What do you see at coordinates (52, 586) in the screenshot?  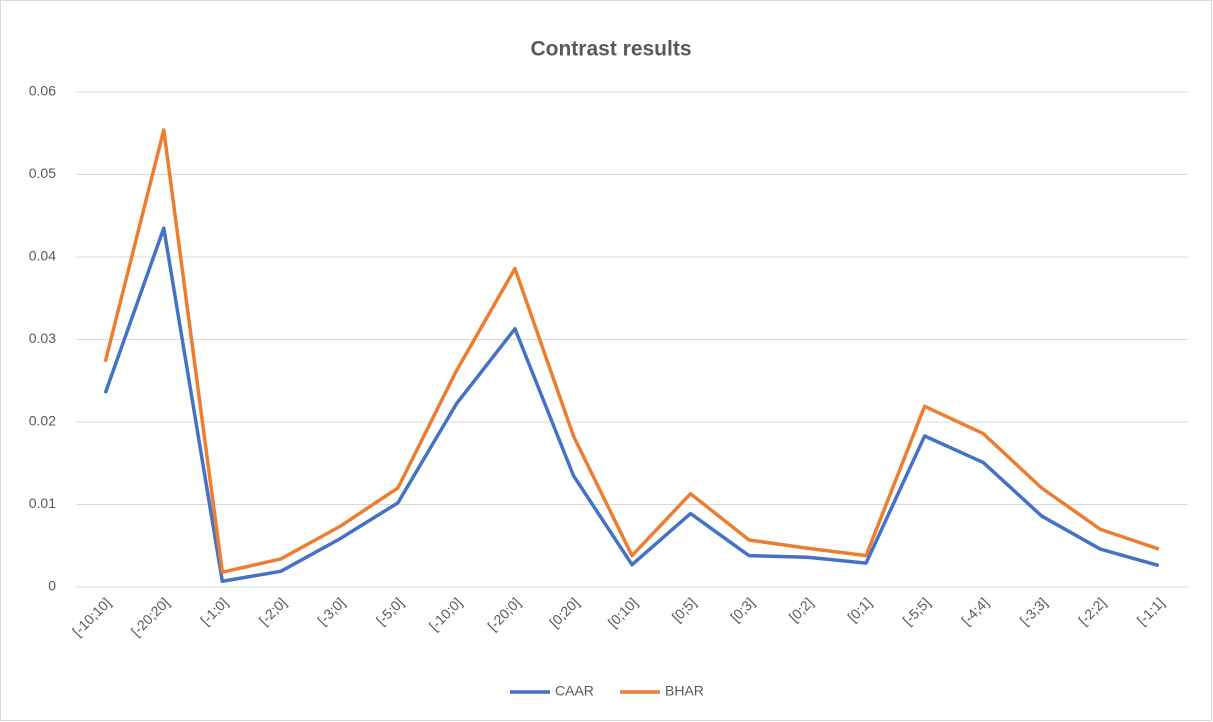 I see `y-tick-label: 0` at bounding box center [52, 586].